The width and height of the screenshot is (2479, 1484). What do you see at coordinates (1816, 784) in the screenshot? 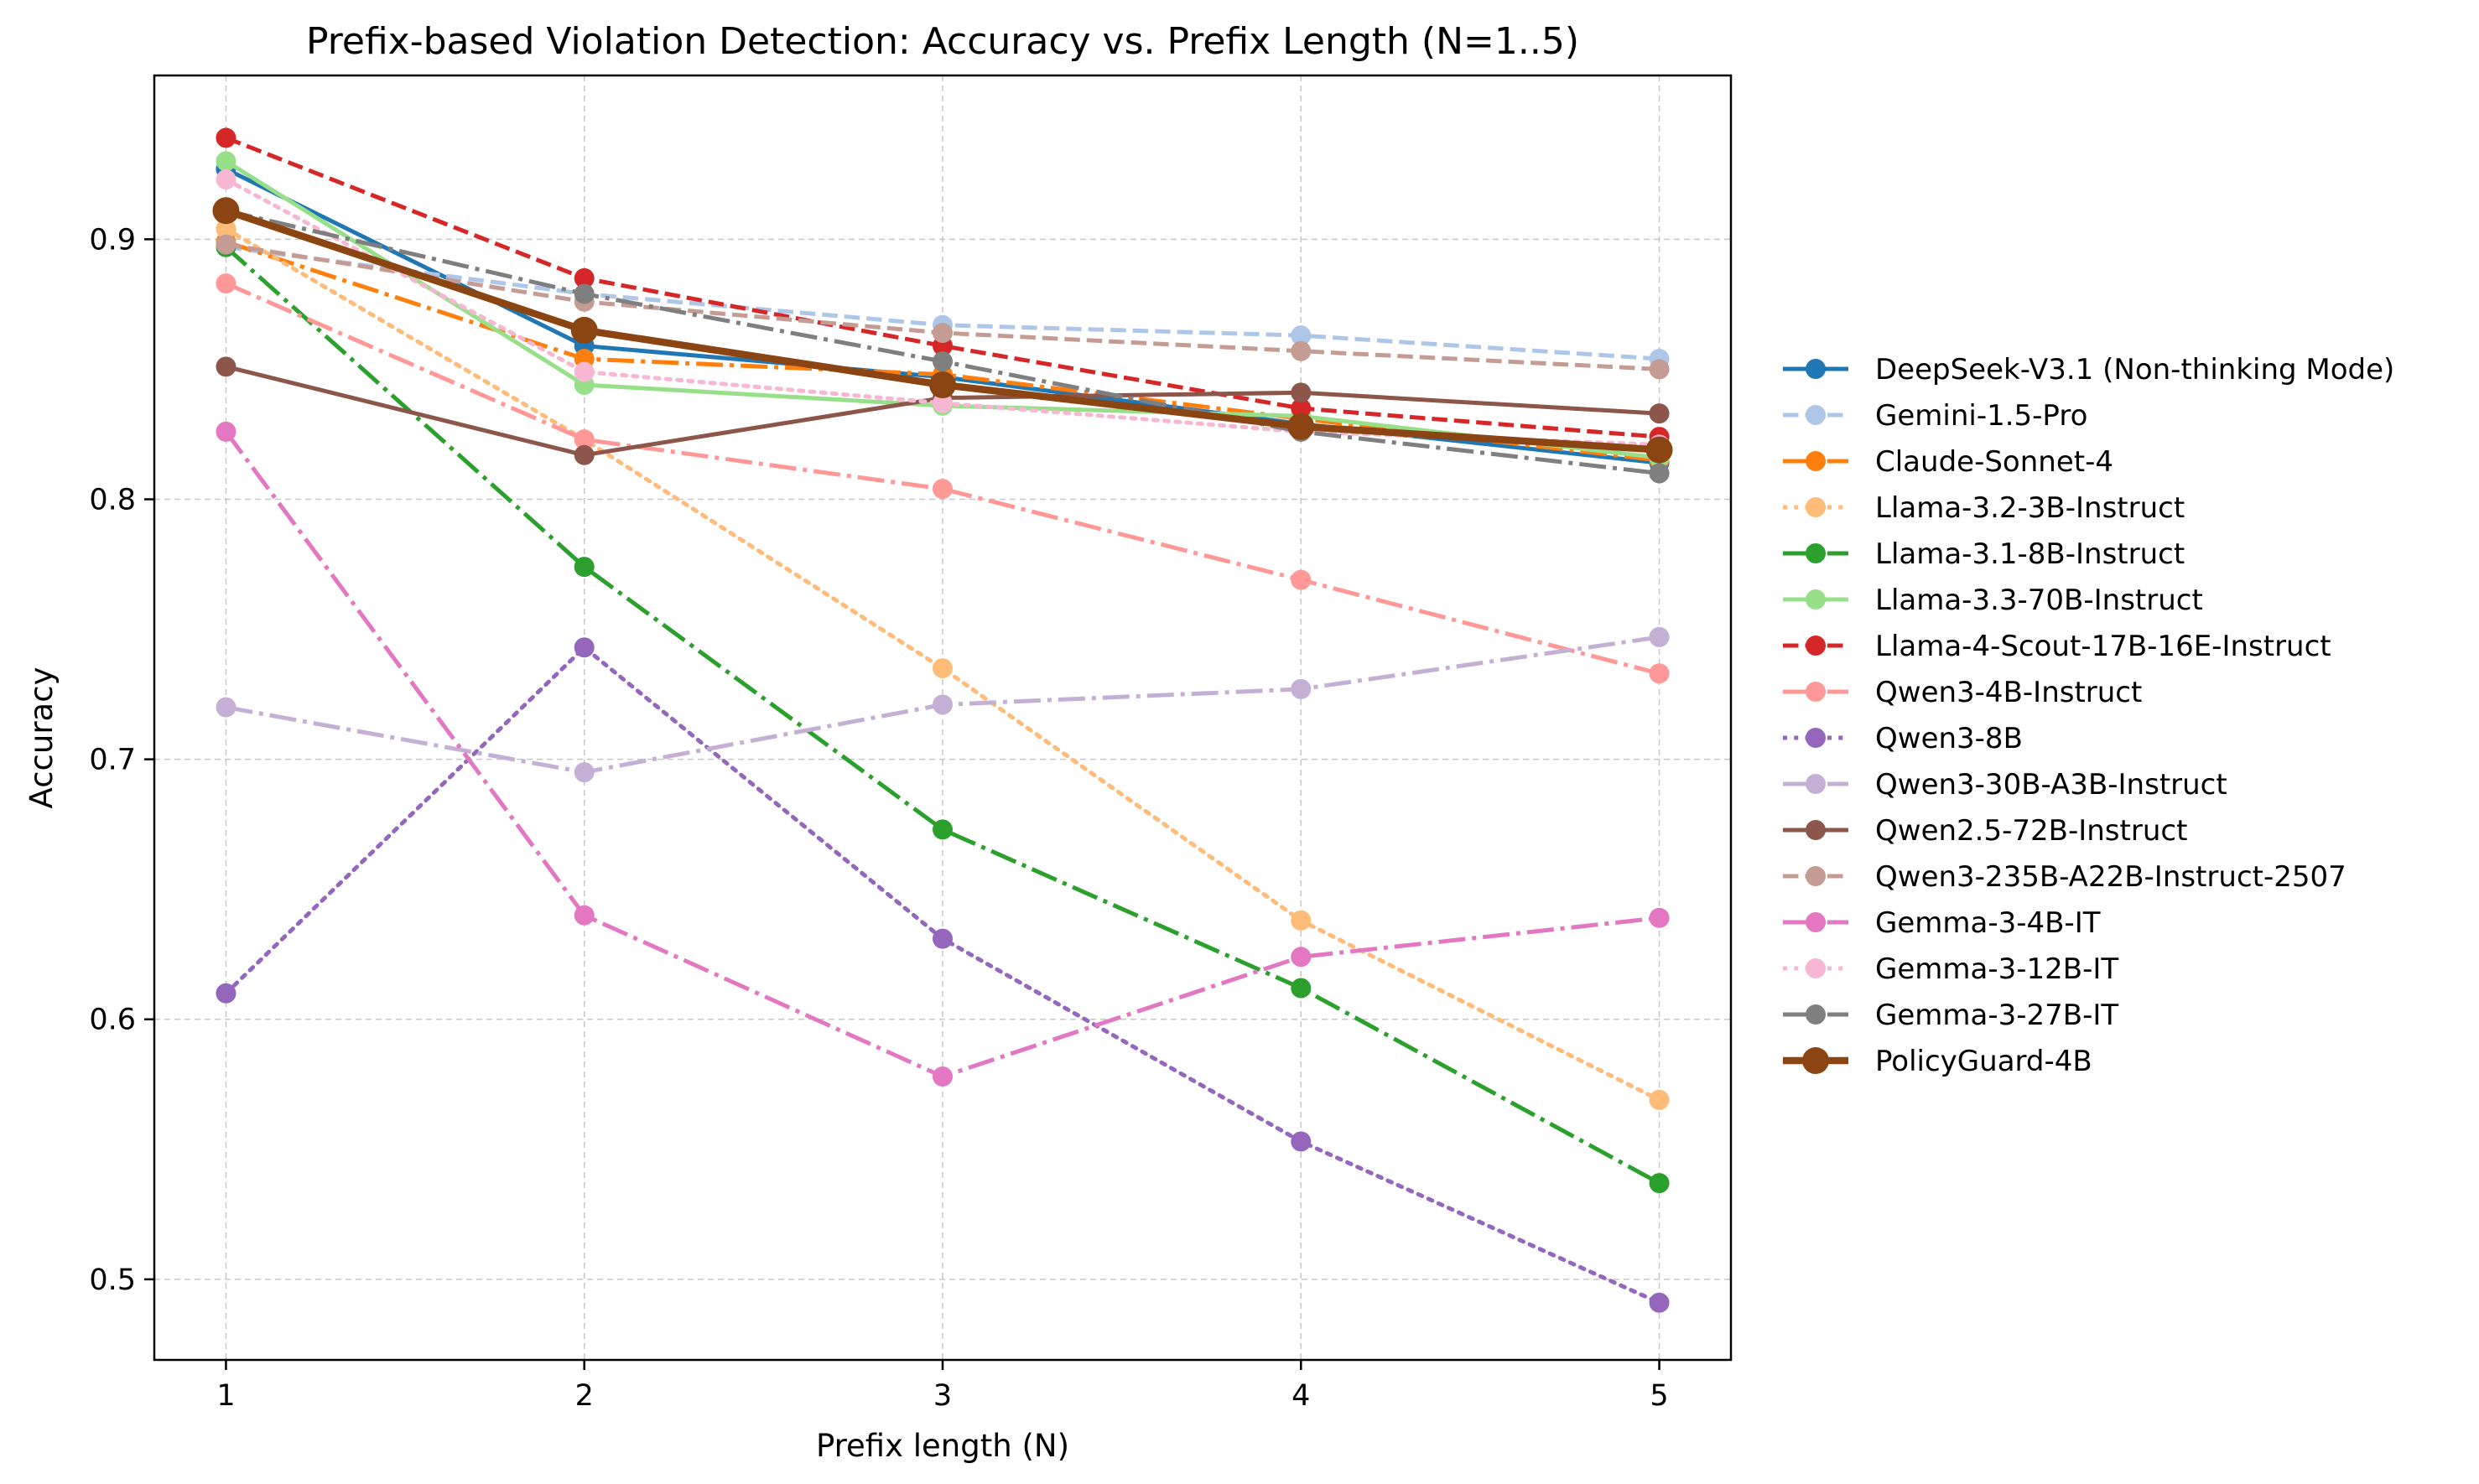
I see `legend-marker-qwen3-30b-a3b-instruct` at bounding box center [1816, 784].